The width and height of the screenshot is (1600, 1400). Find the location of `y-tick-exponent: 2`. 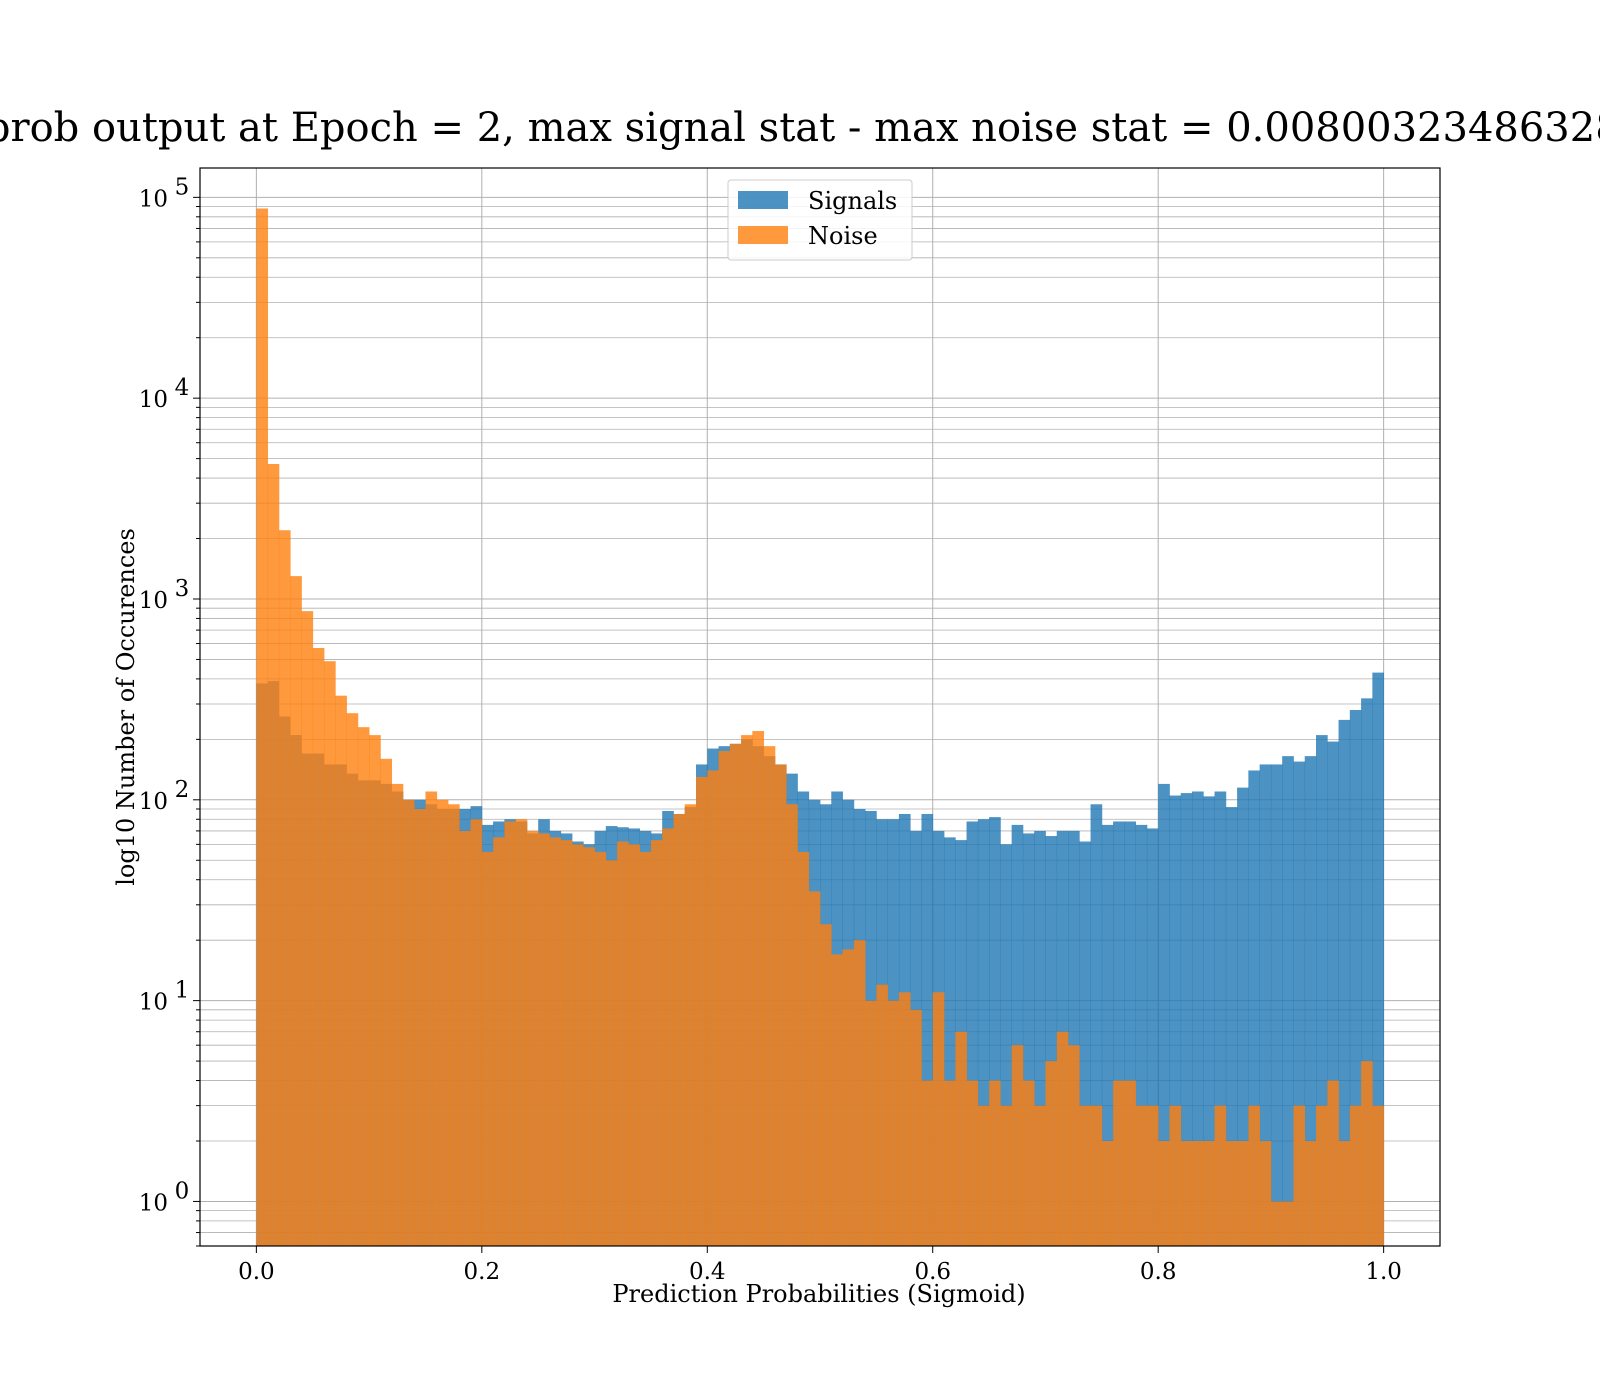

y-tick-exponent: 2 is located at coordinates (182, 790).